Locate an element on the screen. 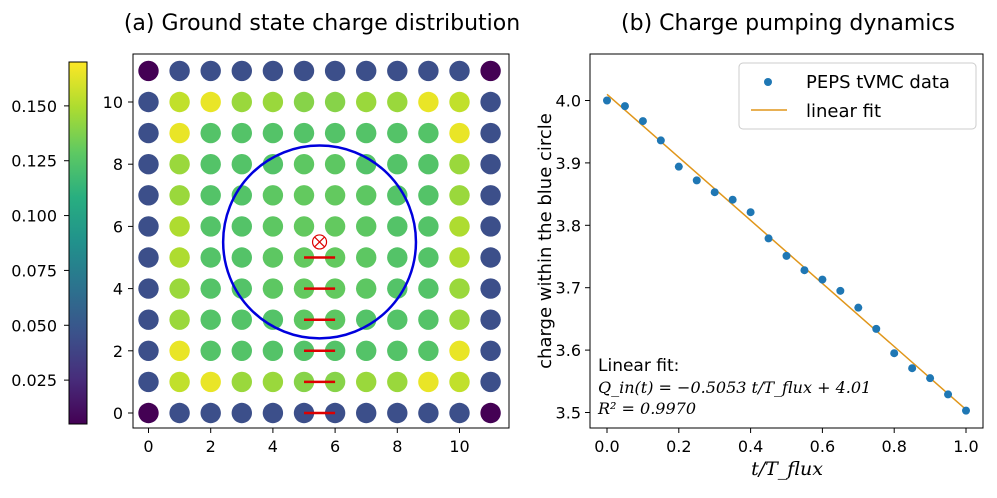  panel-a-x-tick-label: 2 is located at coordinates (211, 446).